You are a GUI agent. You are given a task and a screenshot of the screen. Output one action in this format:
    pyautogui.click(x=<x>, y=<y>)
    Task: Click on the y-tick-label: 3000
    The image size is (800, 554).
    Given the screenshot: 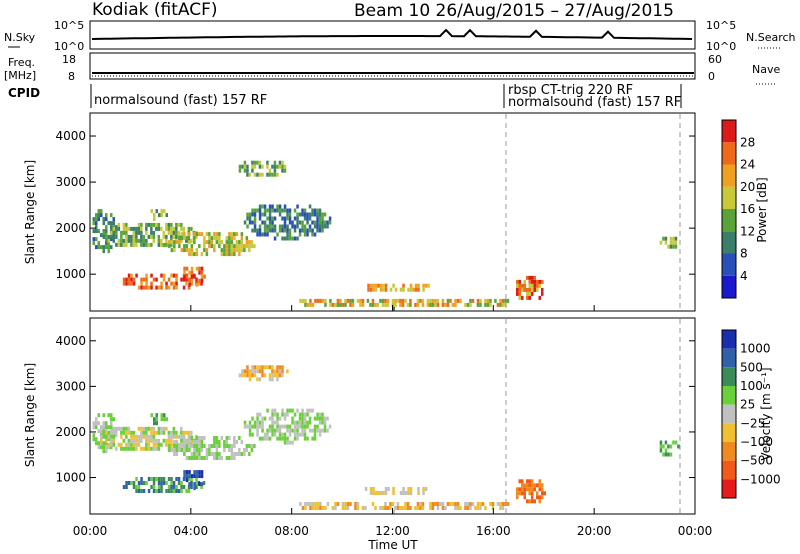 What is the action you would take?
    pyautogui.click(x=70, y=182)
    